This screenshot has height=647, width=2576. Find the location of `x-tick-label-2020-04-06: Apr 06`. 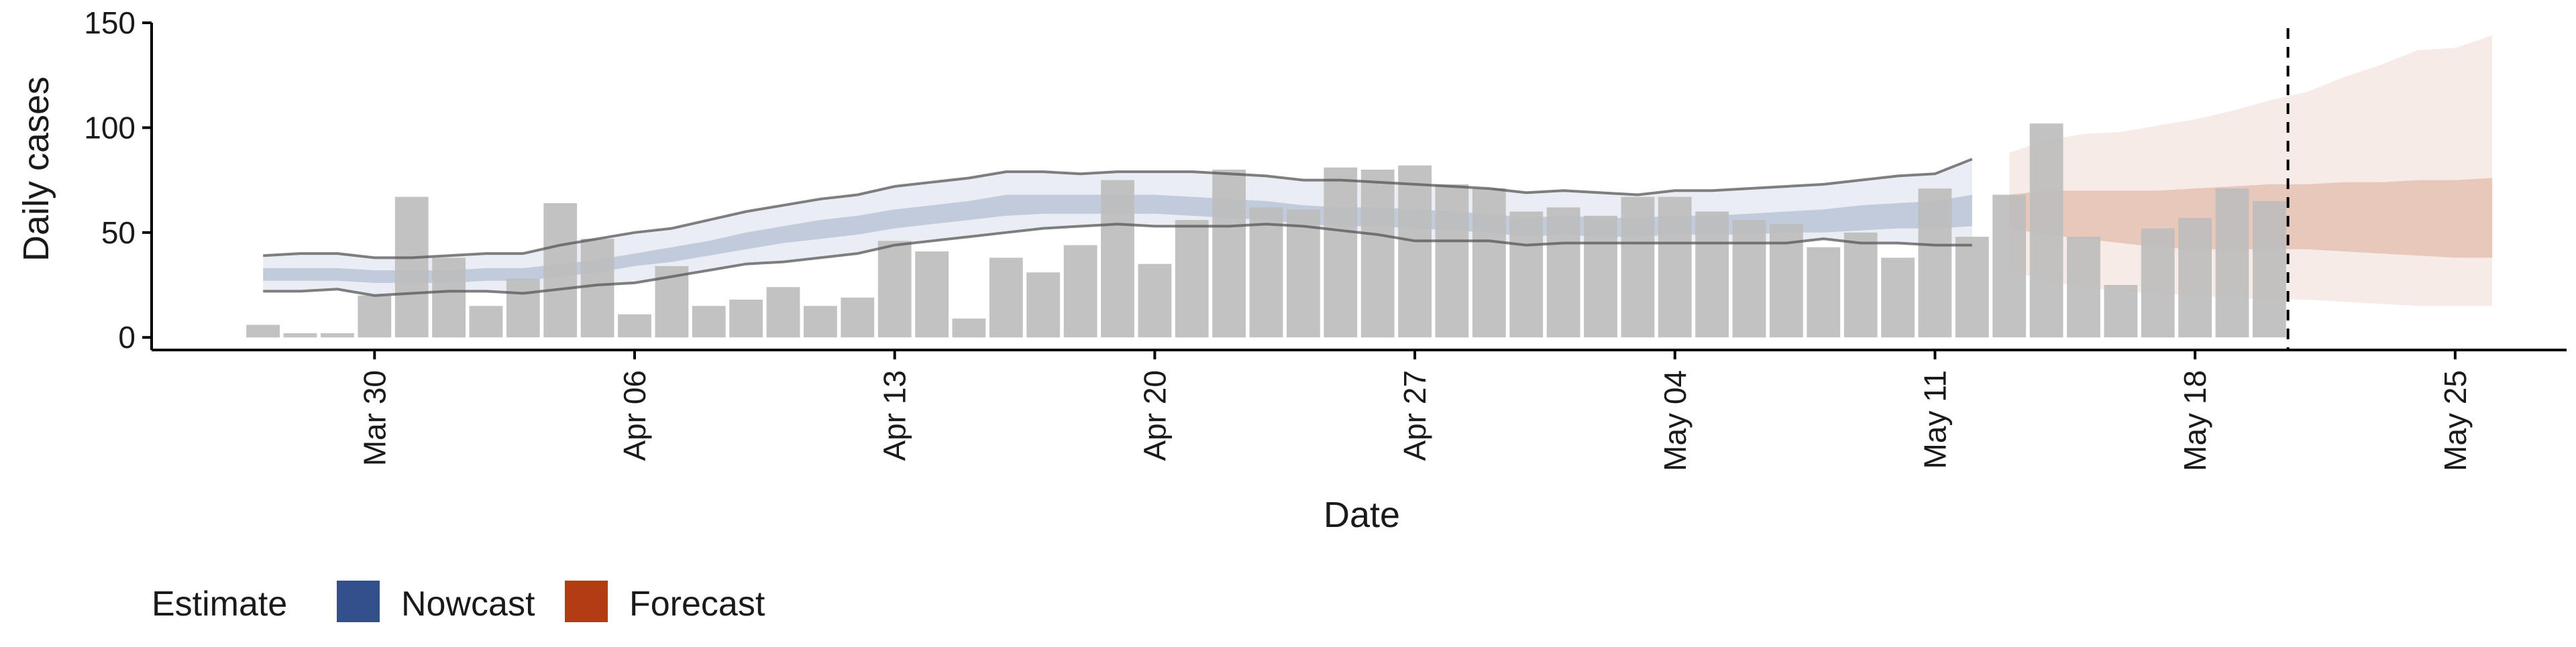

x-tick-label-2020-04-06: Apr 06 is located at coordinates (634, 415).